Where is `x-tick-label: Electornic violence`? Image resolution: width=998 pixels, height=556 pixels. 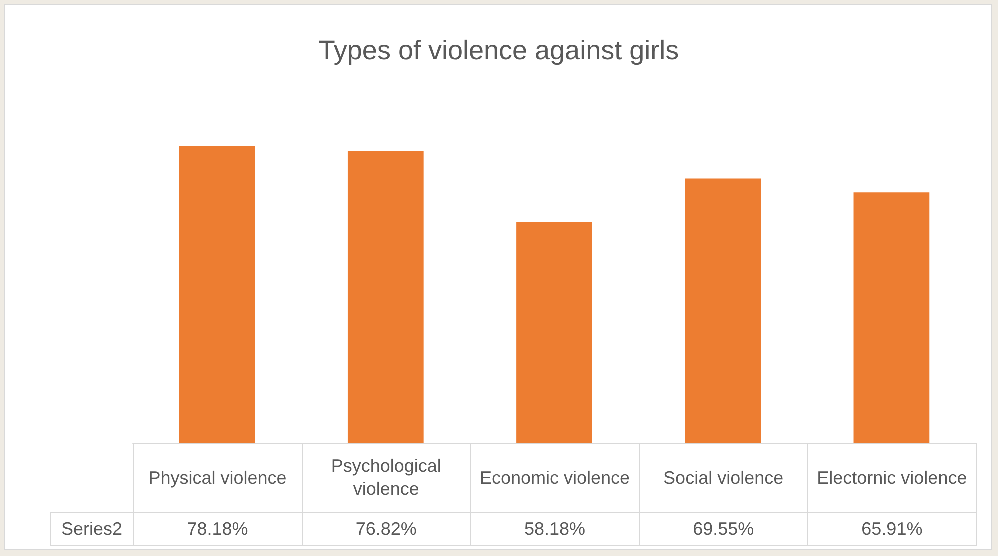
x-tick-label: Electornic violence is located at coordinates (892, 478).